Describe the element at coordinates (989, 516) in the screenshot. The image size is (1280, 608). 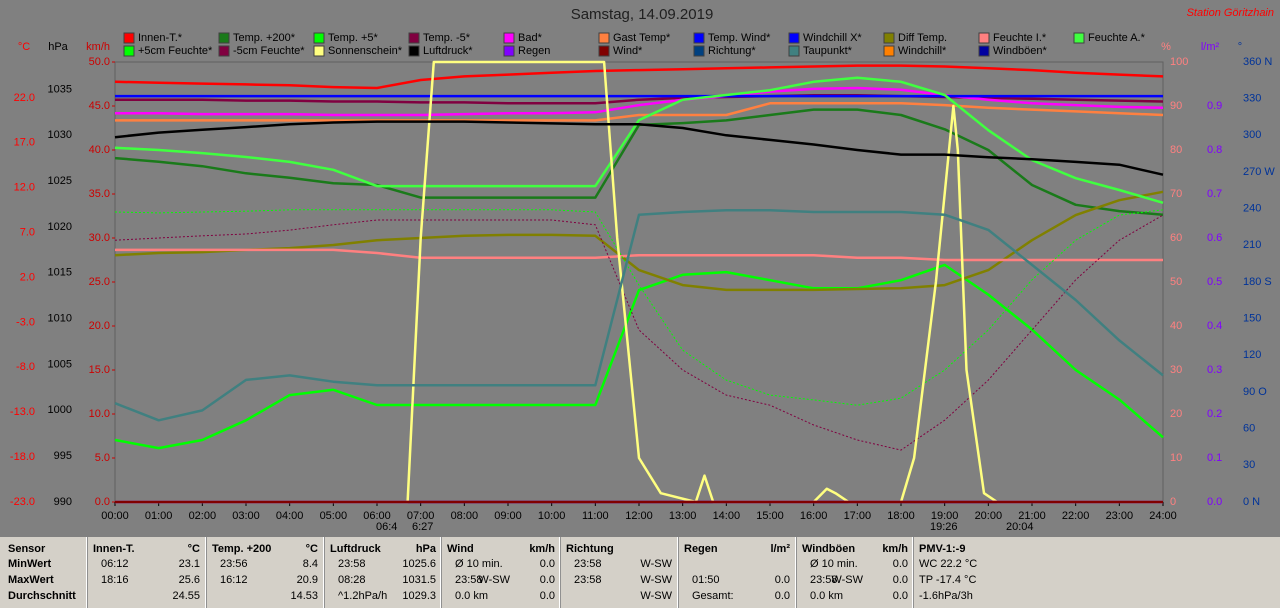
I see `x-tick-label: 20:00` at that location.